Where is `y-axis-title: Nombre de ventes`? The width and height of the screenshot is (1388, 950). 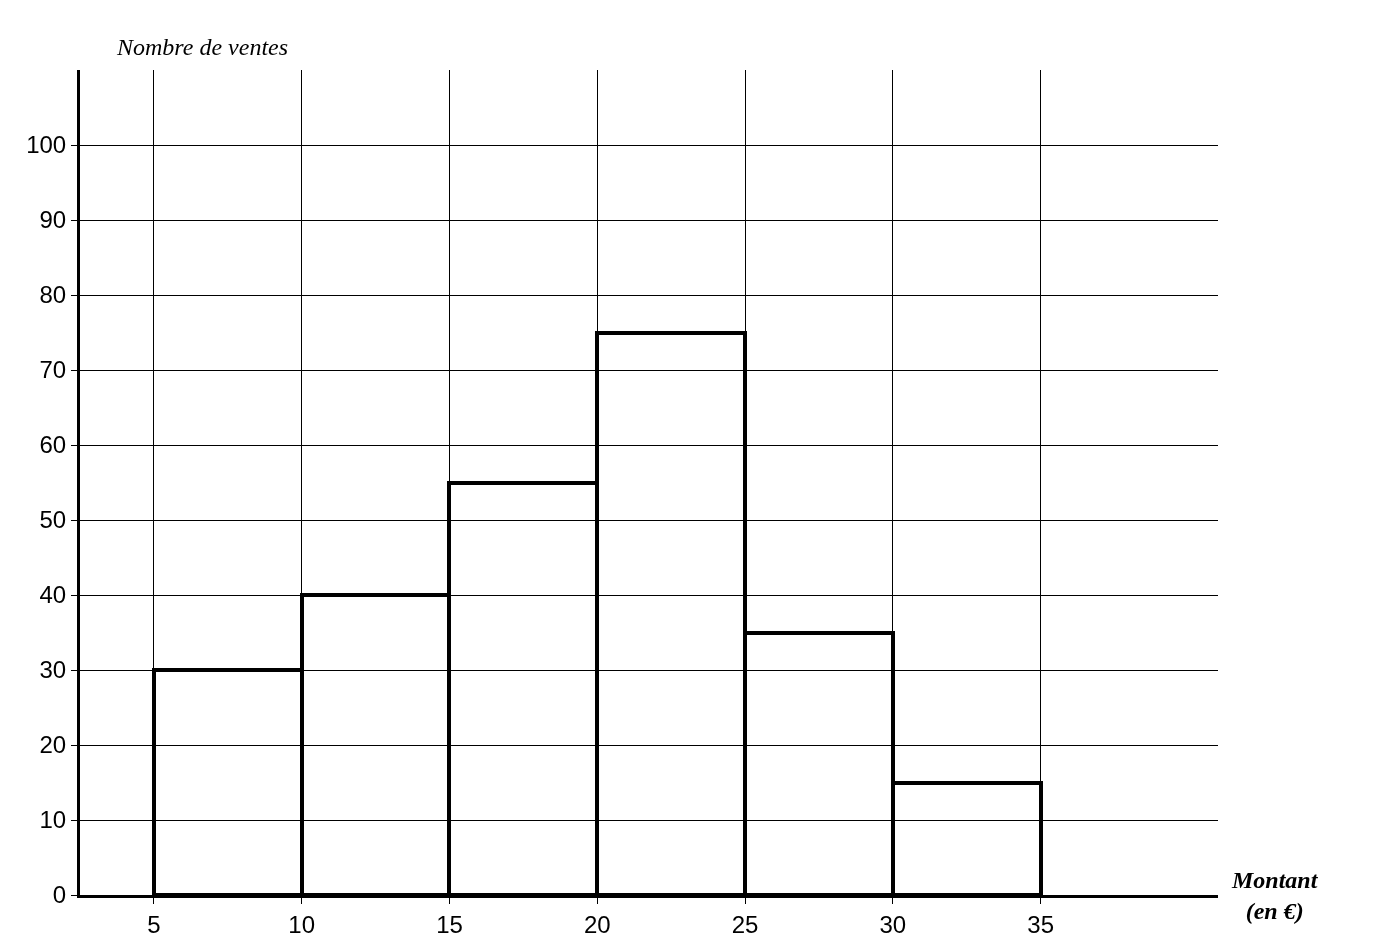
y-axis-title: Nombre de ventes is located at coordinates (202, 47).